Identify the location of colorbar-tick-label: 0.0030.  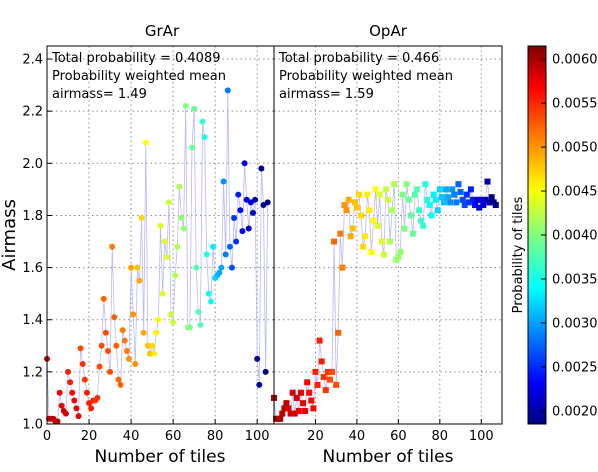
(575, 323).